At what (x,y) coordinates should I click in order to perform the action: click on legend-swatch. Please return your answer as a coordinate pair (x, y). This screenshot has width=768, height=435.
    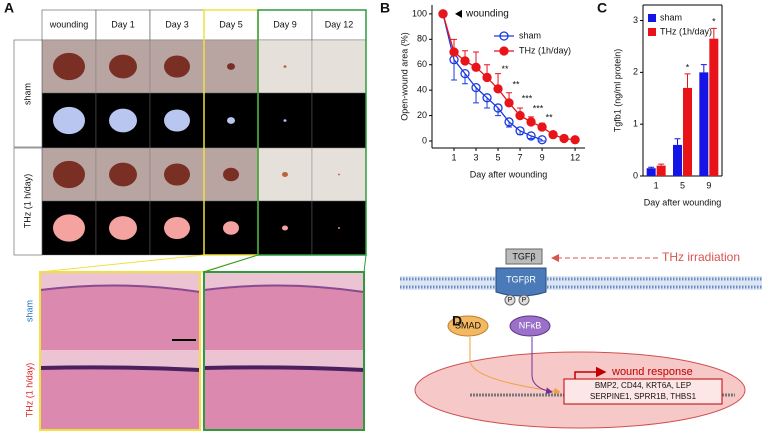
    Looking at the image, I should click on (652, 18).